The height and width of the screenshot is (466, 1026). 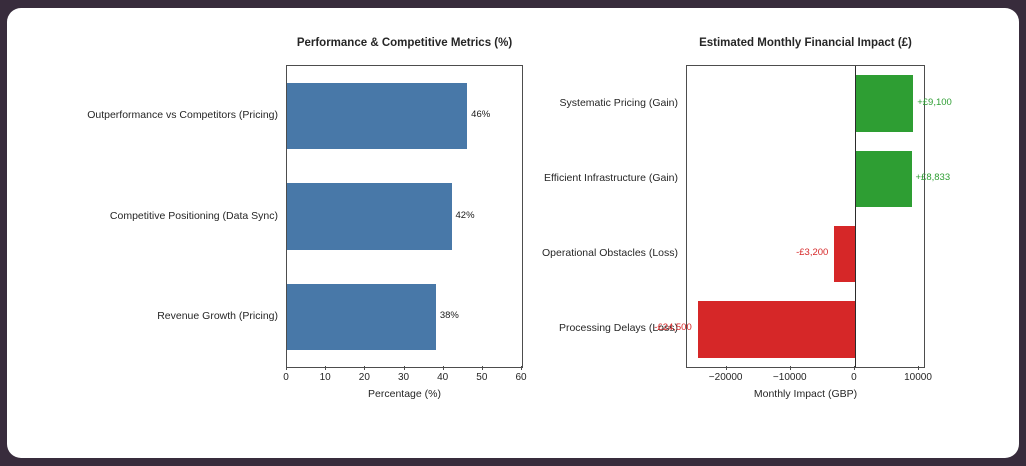 I want to click on bar-value-label: 38%, so click(x=449, y=315).